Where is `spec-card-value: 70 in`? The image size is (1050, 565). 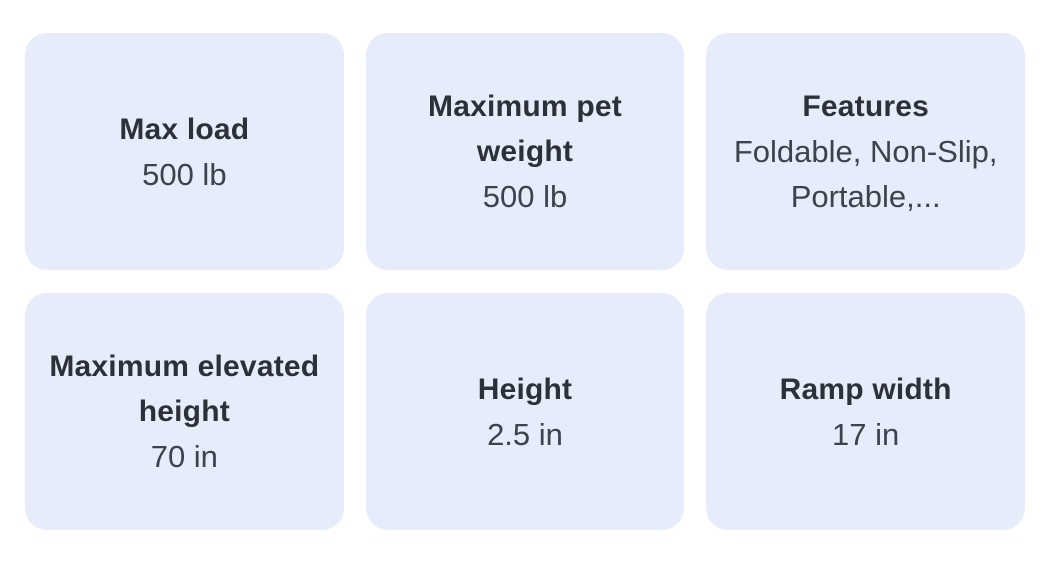
spec-card-value: 70 in is located at coordinates (184, 456).